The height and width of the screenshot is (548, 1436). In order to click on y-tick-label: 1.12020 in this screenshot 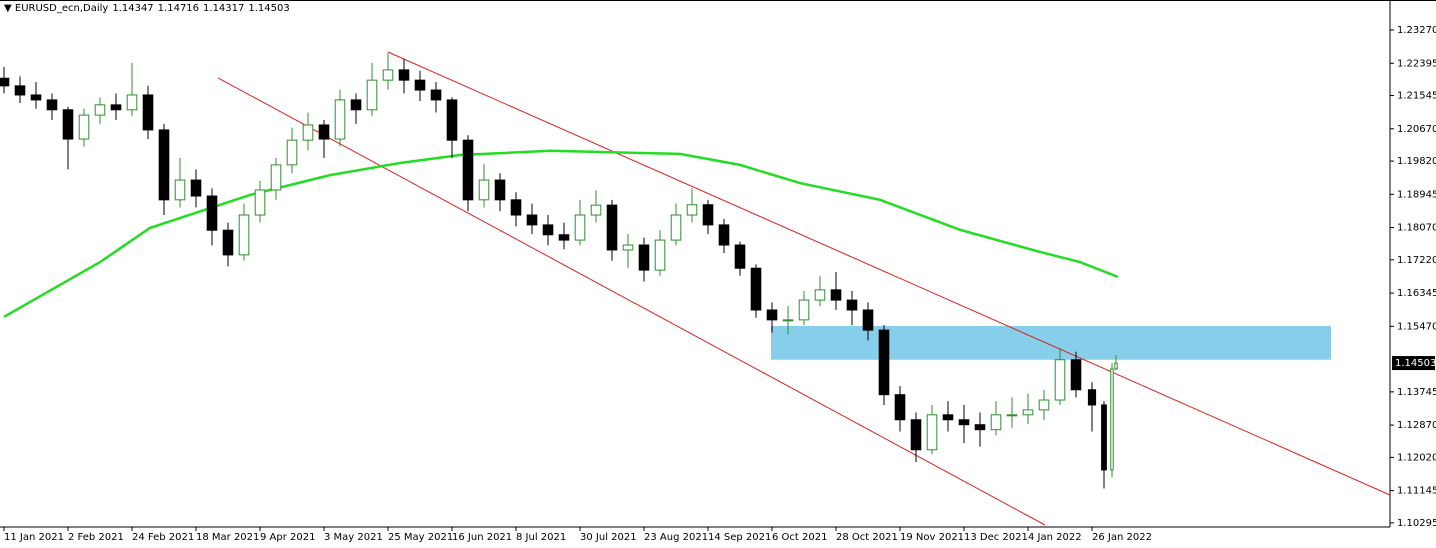, I will do `click(1416, 457)`.